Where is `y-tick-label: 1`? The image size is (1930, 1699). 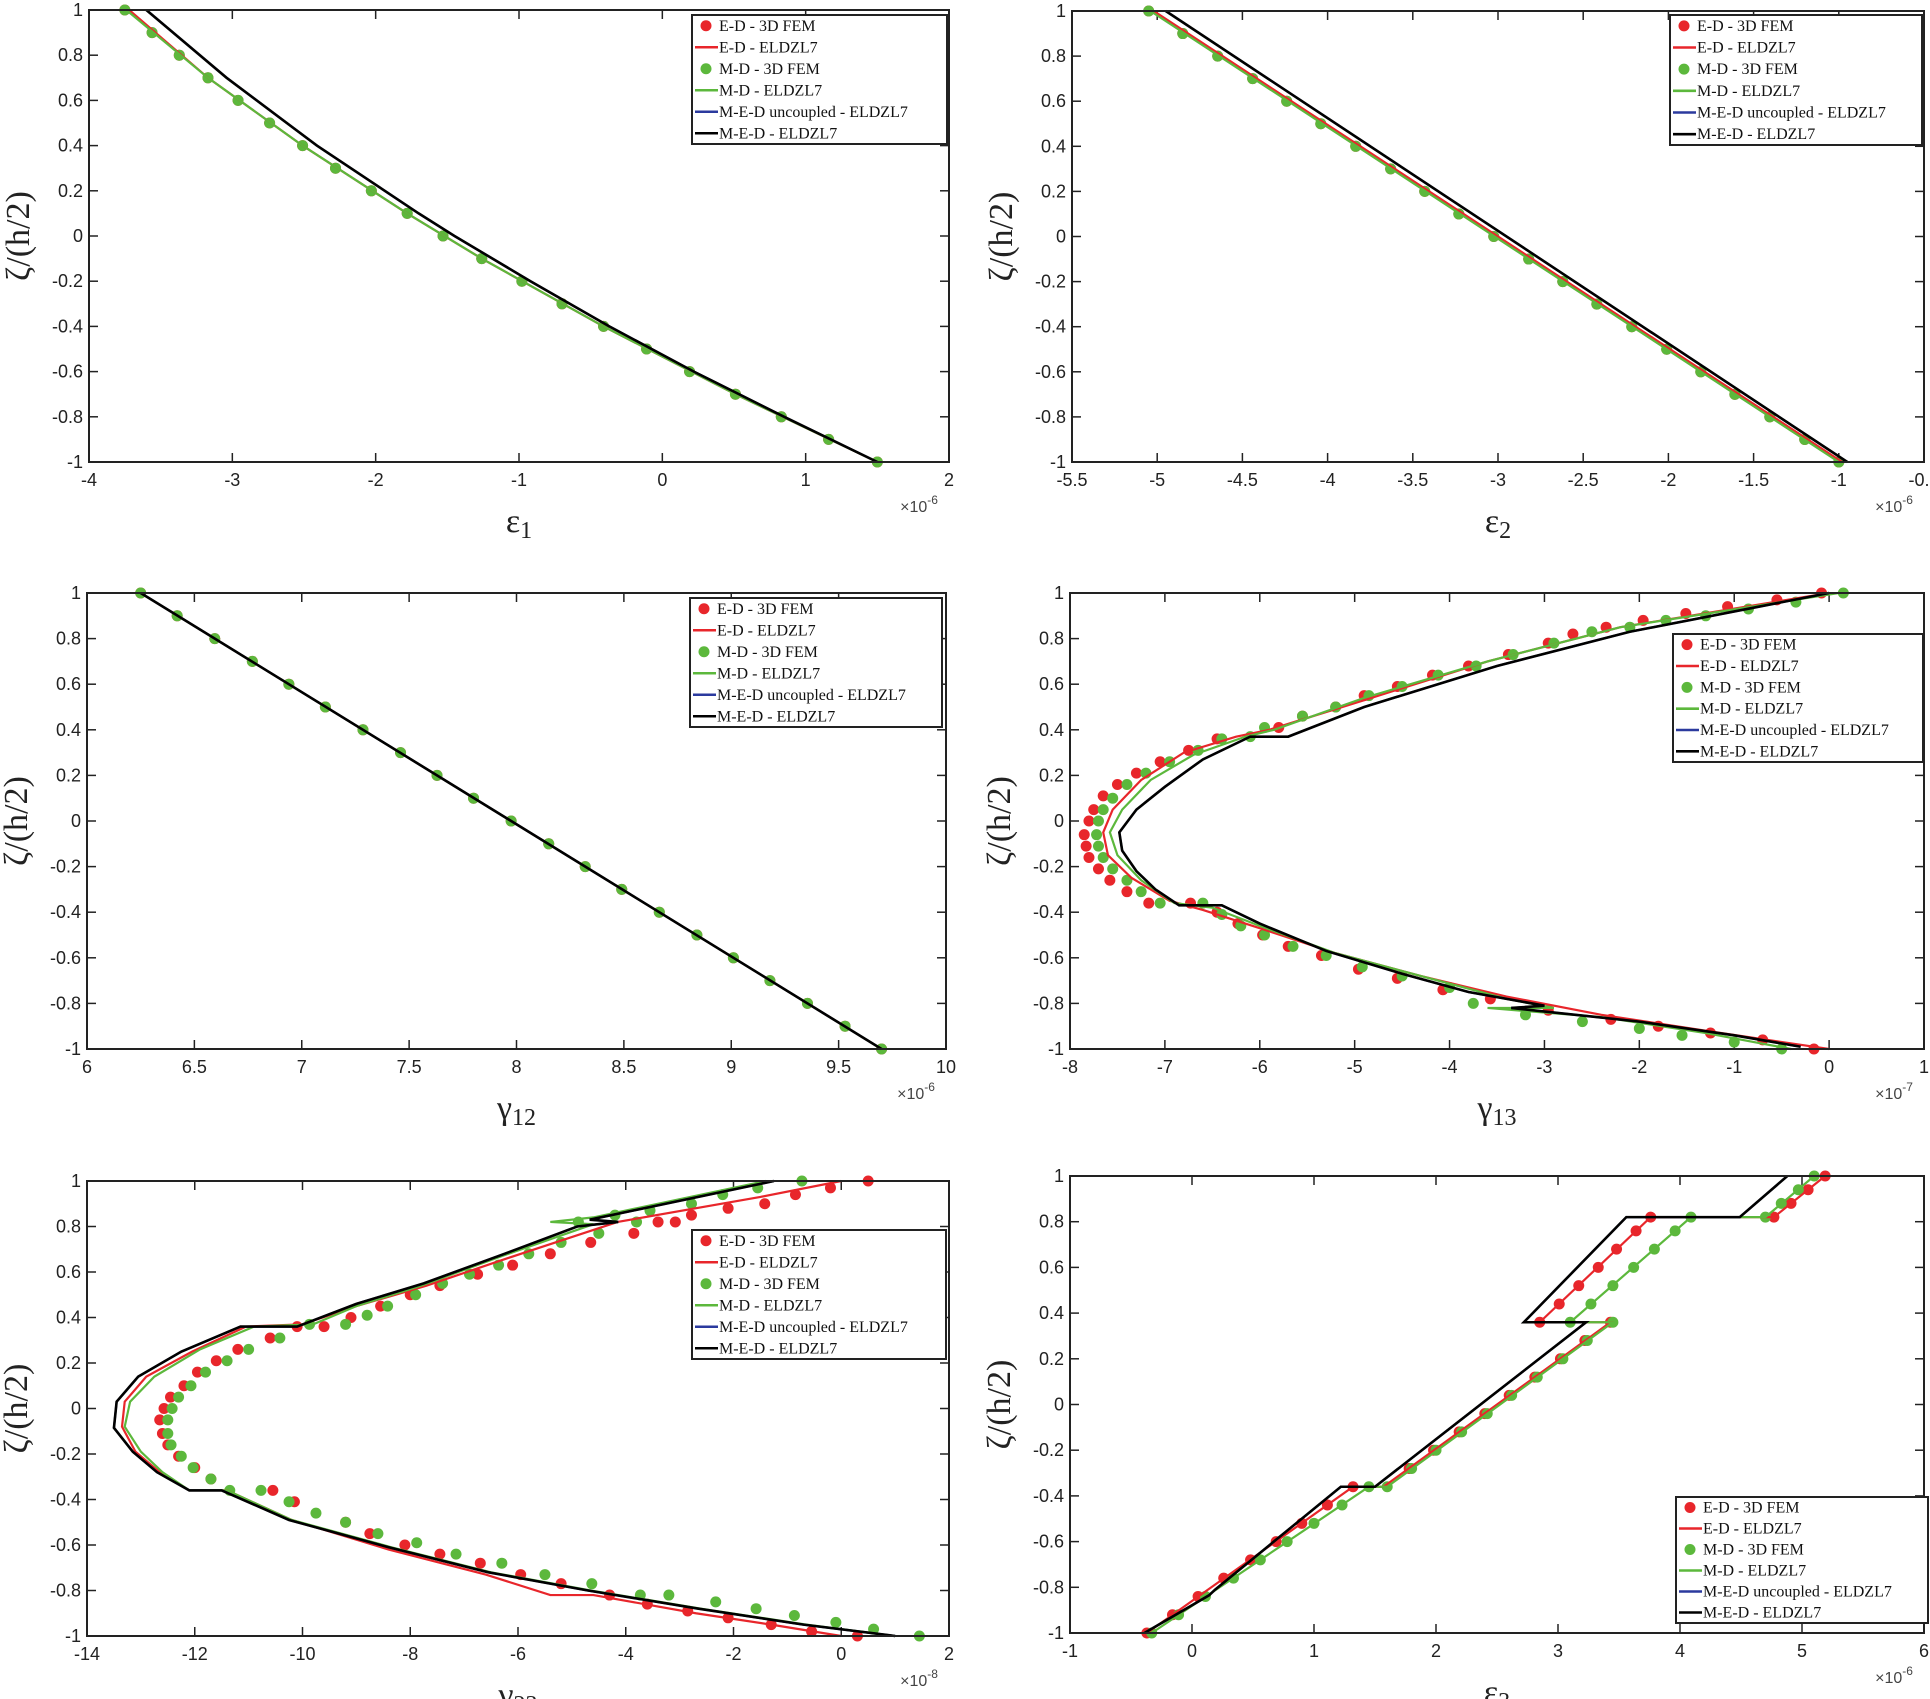
y-tick-label: 1 is located at coordinates (1059, 1176).